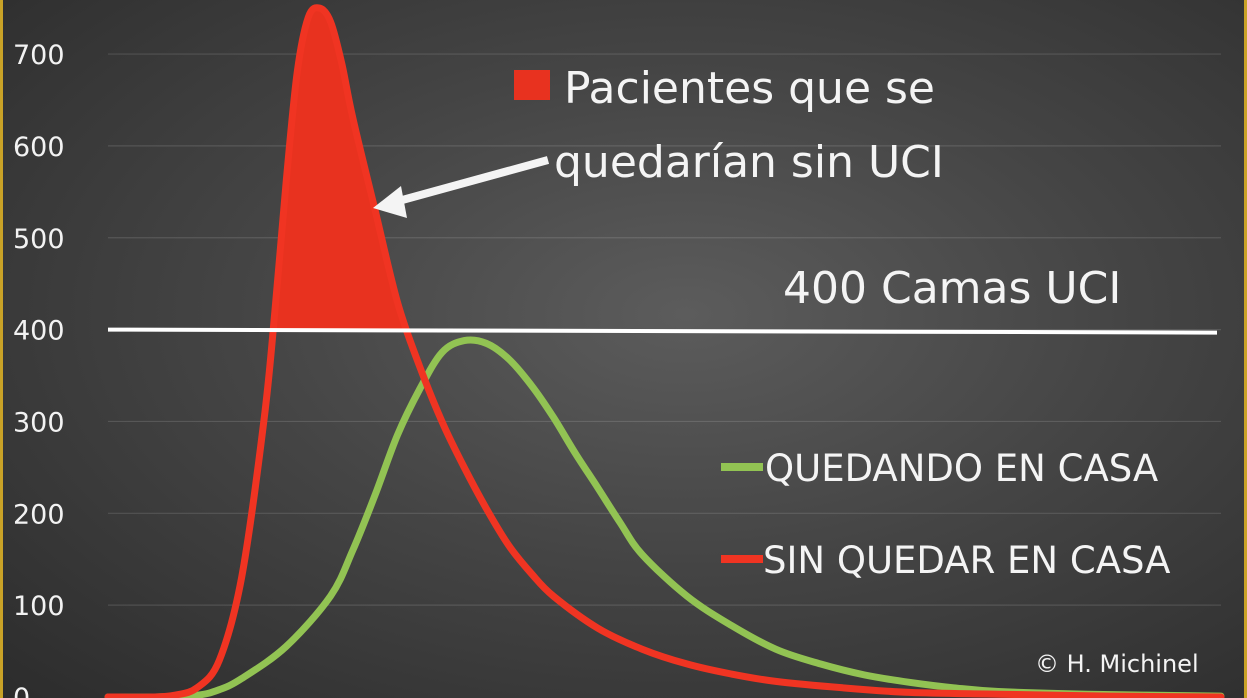 This screenshot has height=698, width=1247. What do you see at coordinates (1117, 664) in the screenshot?
I see `credit: © H. Michinel` at bounding box center [1117, 664].